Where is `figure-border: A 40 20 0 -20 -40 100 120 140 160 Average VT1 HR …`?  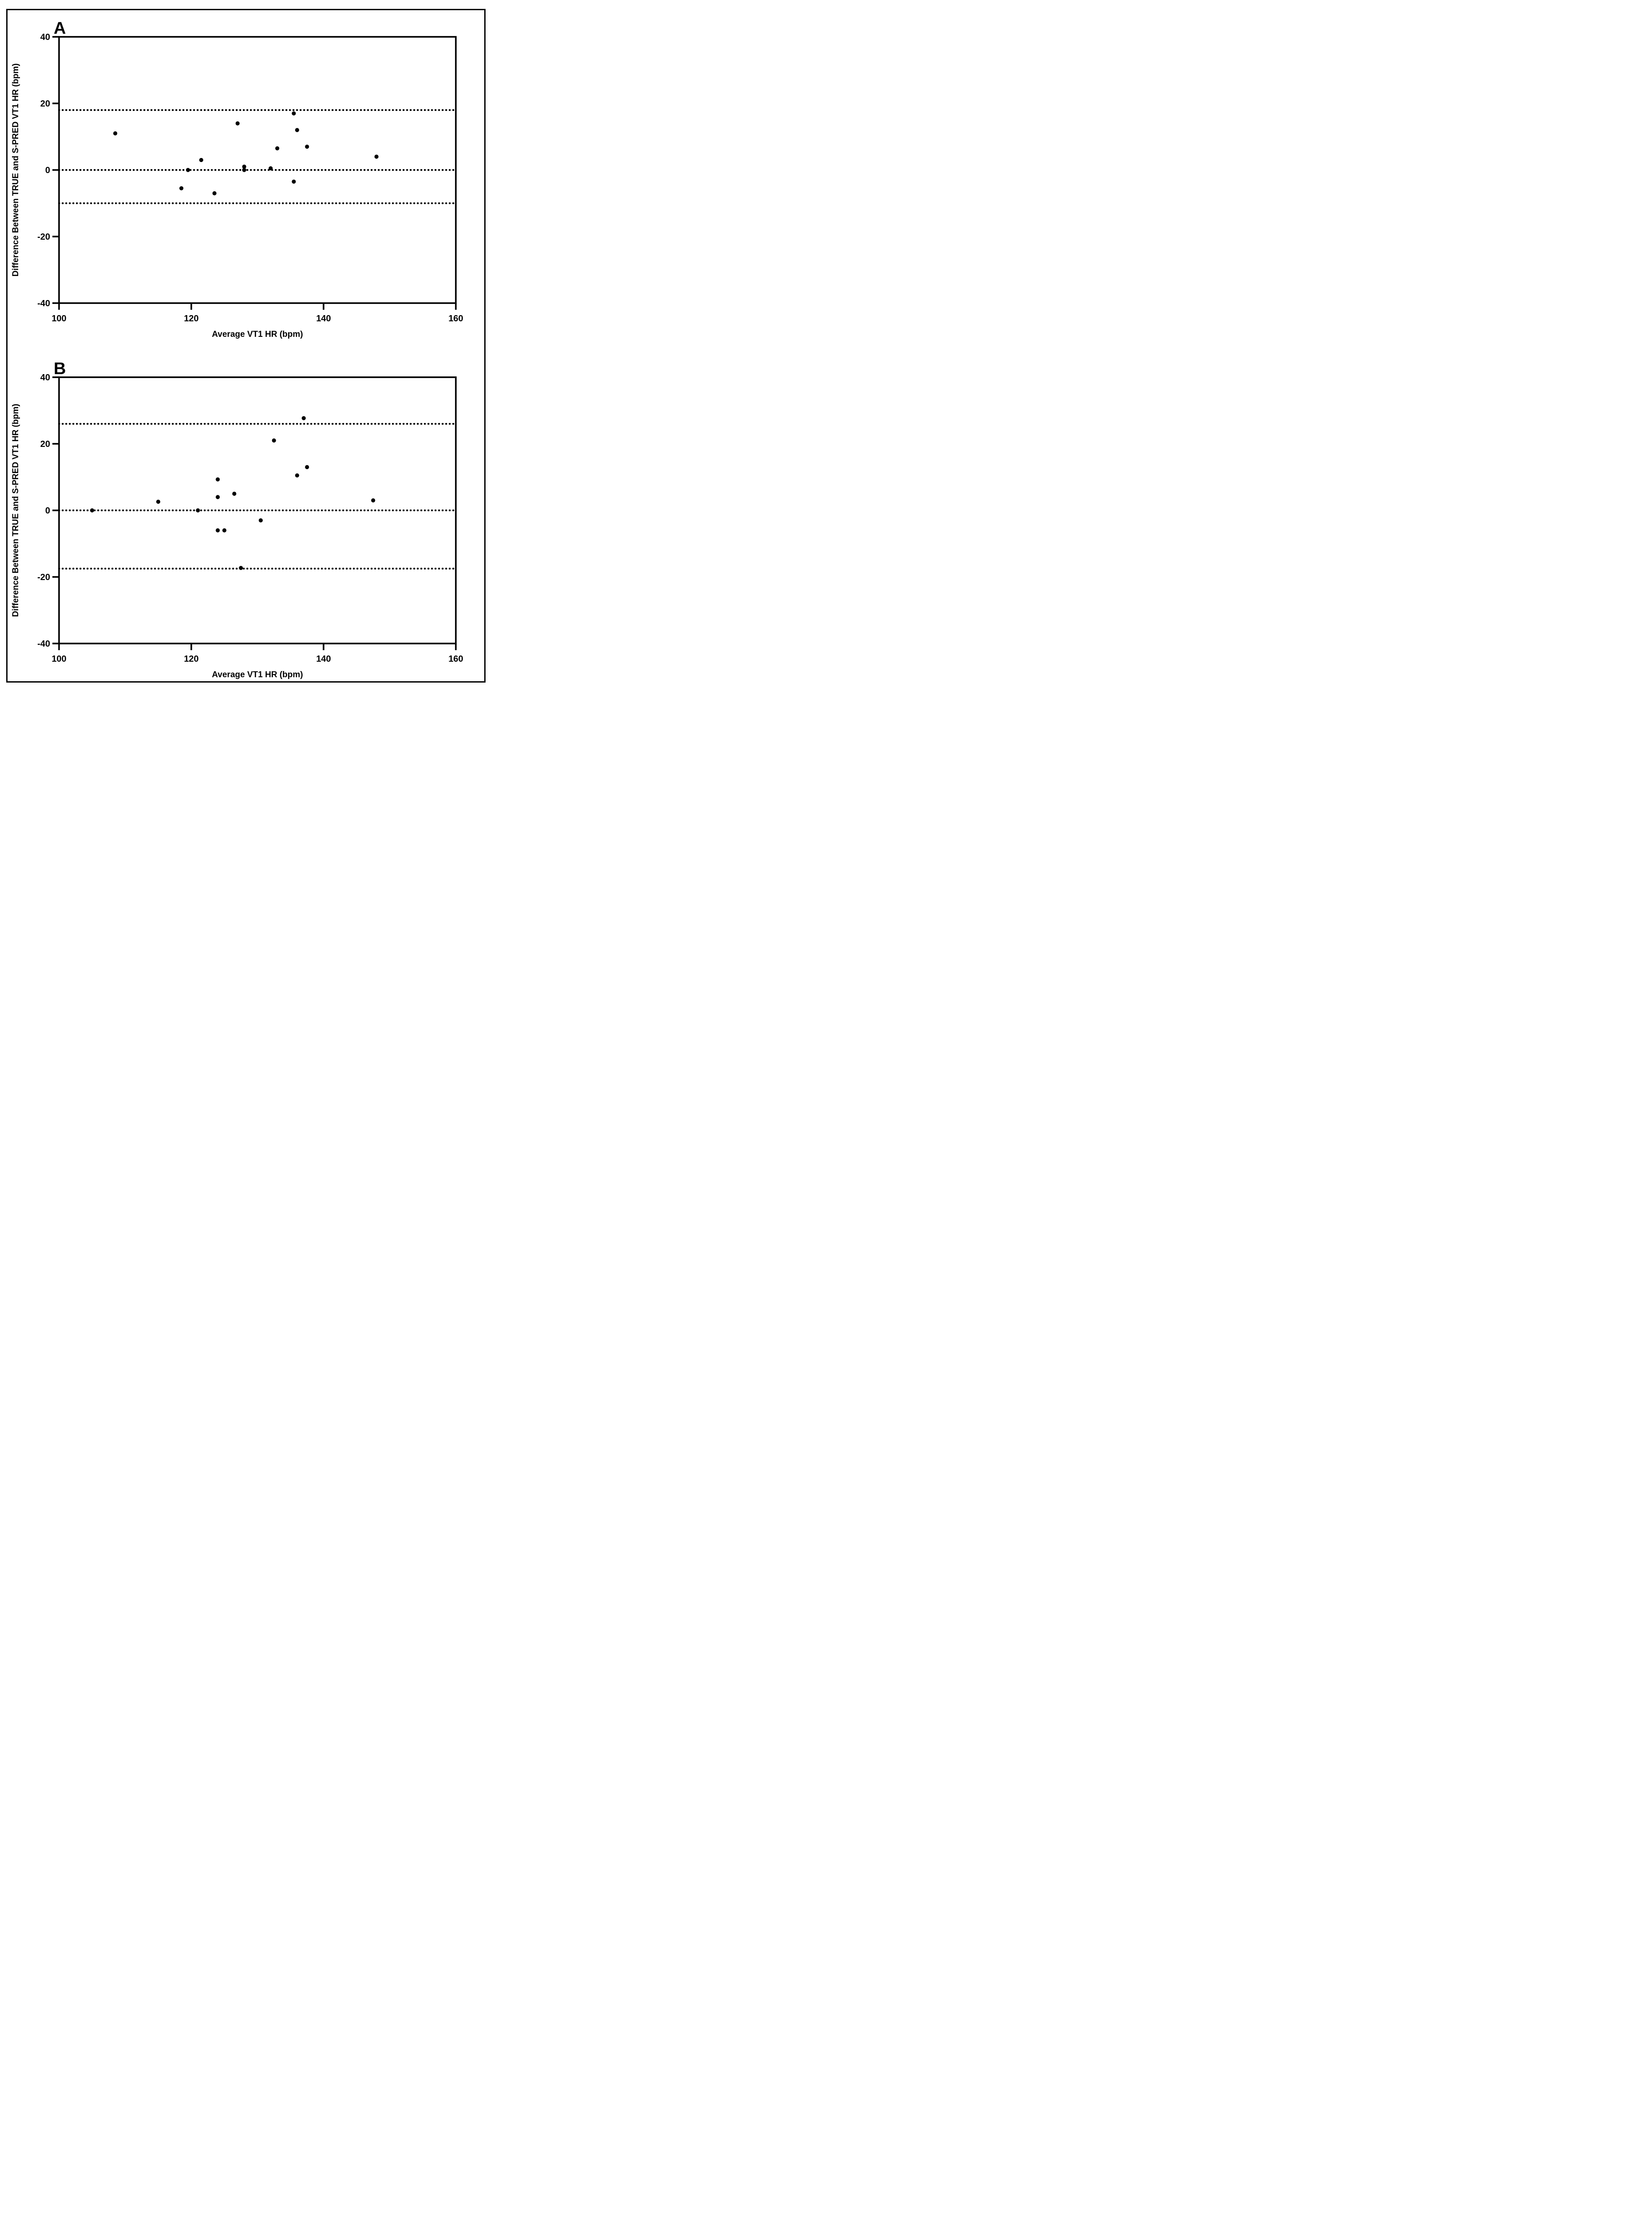
figure-border: A 40 20 0 -20 -40 100 120 140 160 Average VT1 HR … is located at coordinates (246, 346).